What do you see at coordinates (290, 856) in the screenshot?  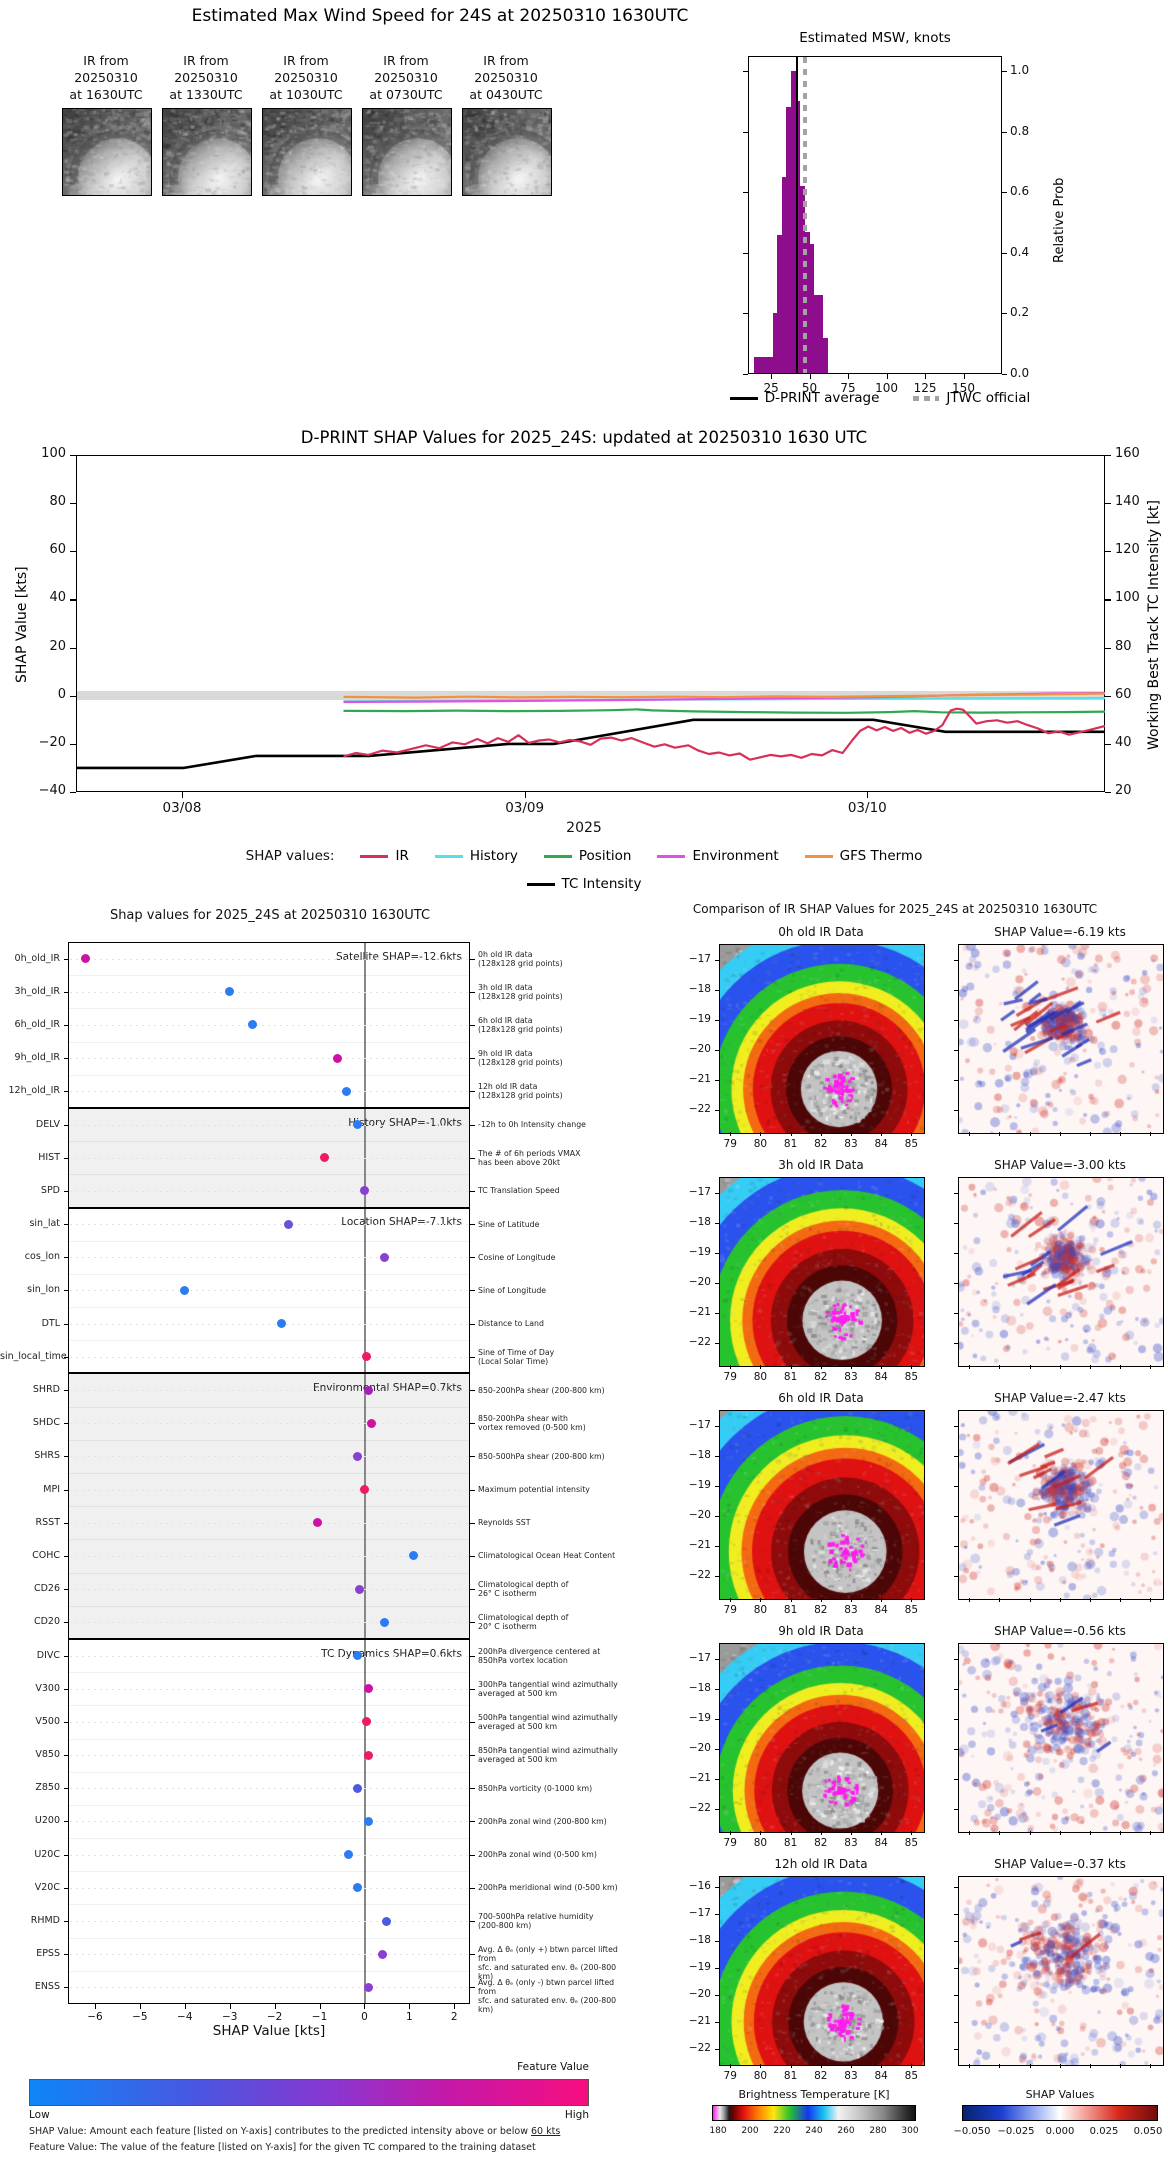 I see `timeseries-legend-title: SHAP values:` at bounding box center [290, 856].